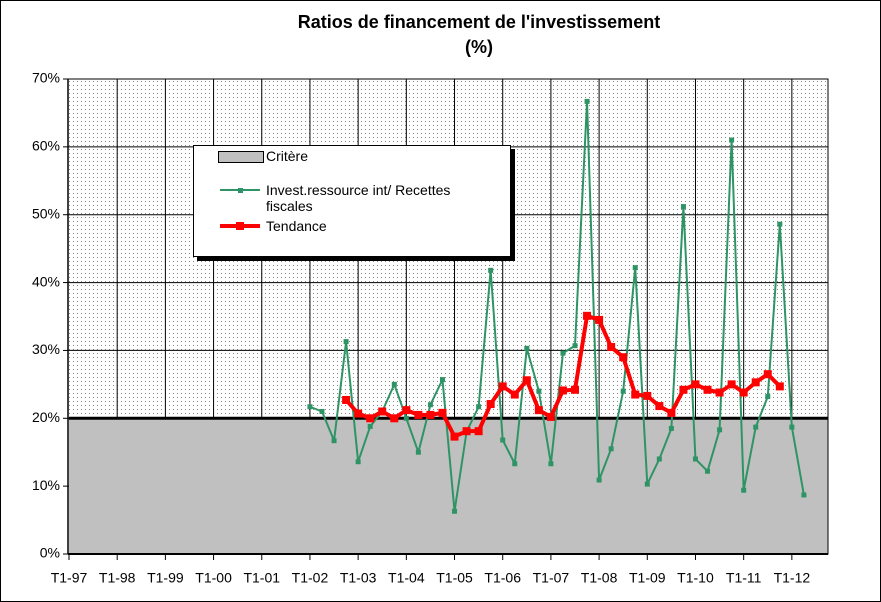 The width and height of the screenshot is (881, 602). I want to click on x-tick-label: T1-02, so click(310, 578).